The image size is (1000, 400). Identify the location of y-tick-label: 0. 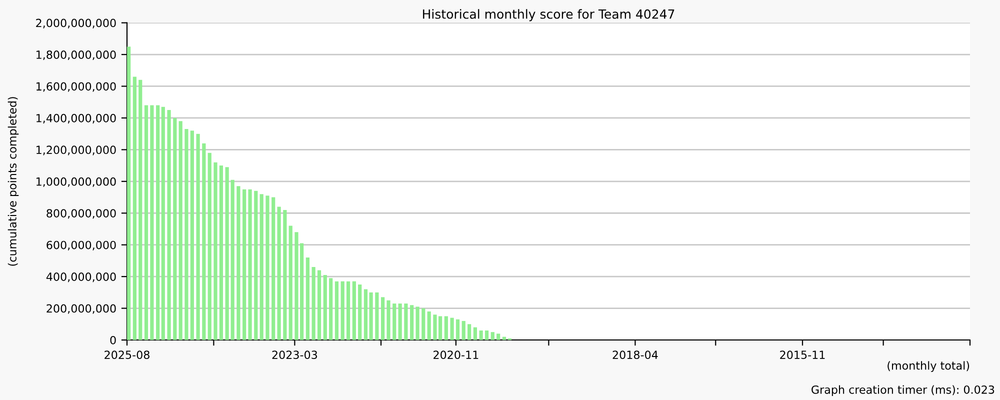
(113, 340).